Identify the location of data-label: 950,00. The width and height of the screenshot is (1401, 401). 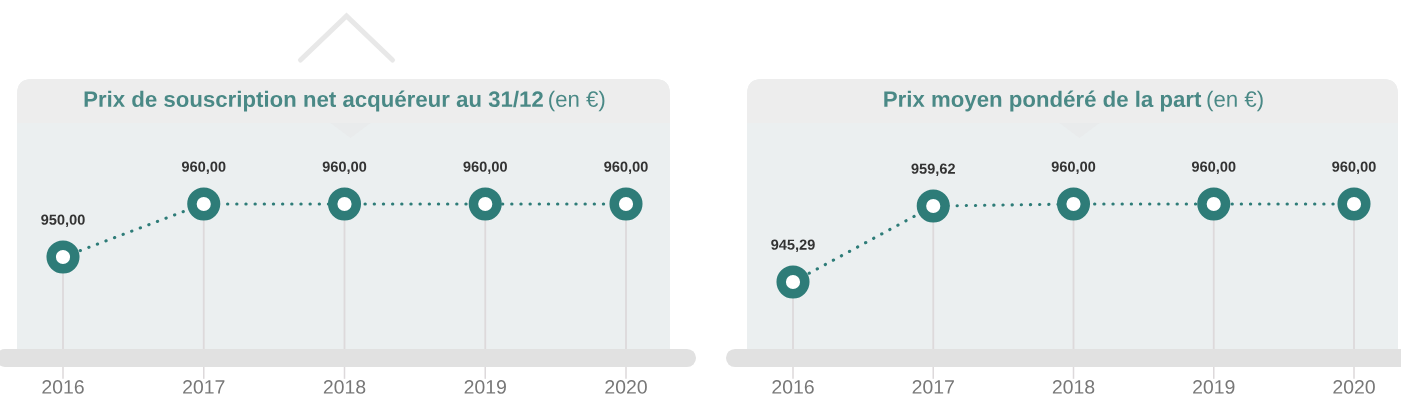
(63, 220).